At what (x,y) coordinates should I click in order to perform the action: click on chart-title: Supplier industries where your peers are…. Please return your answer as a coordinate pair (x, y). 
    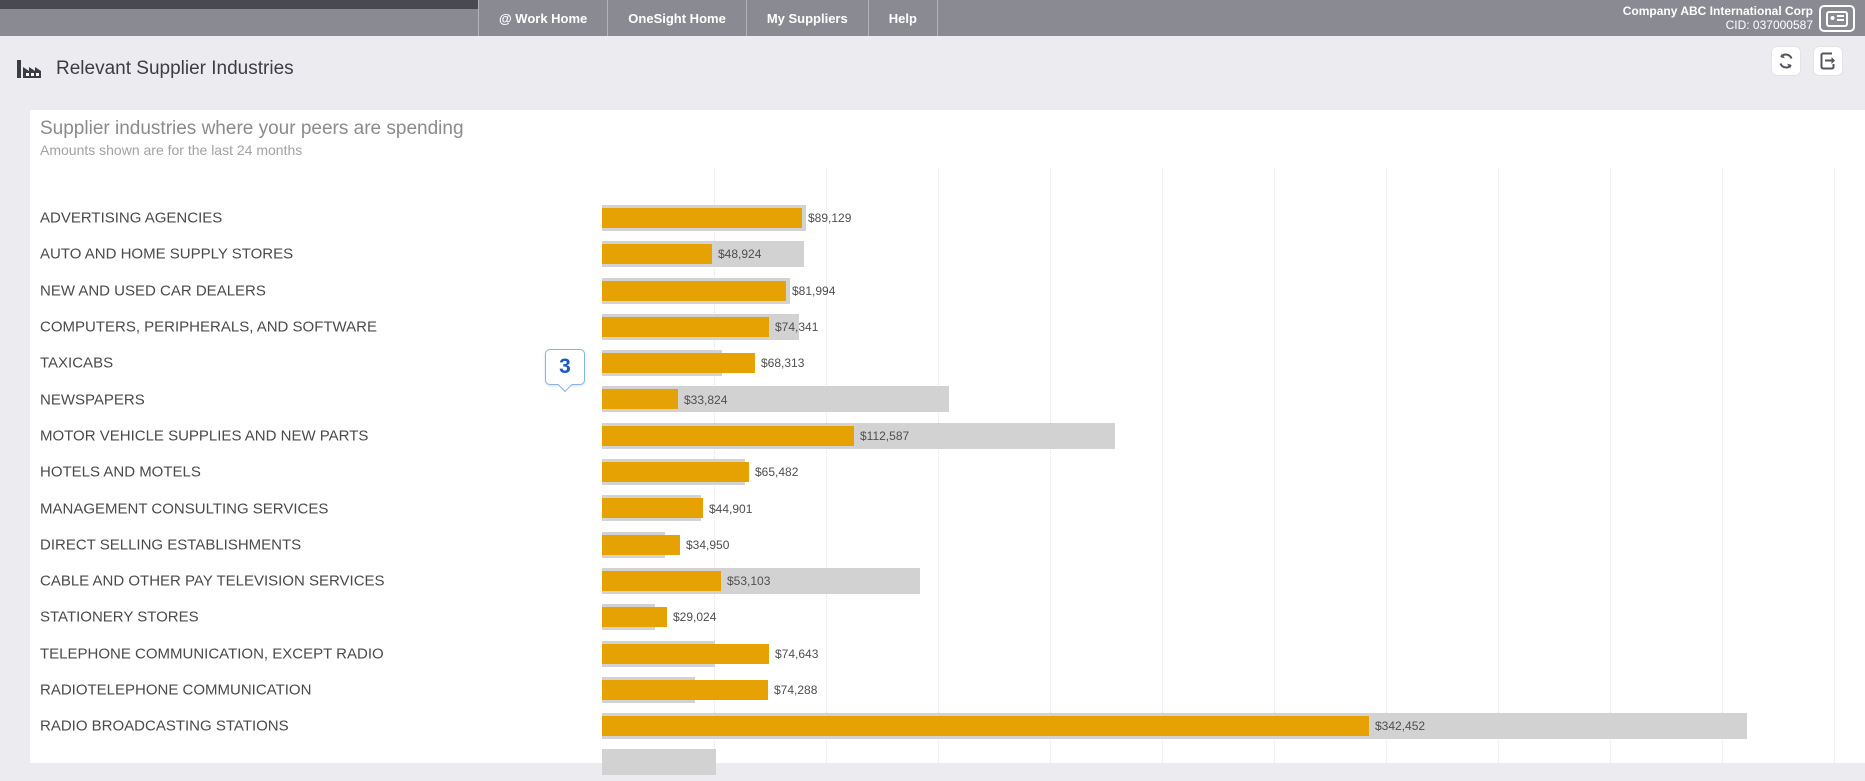
    Looking at the image, I should click on (252, 128).